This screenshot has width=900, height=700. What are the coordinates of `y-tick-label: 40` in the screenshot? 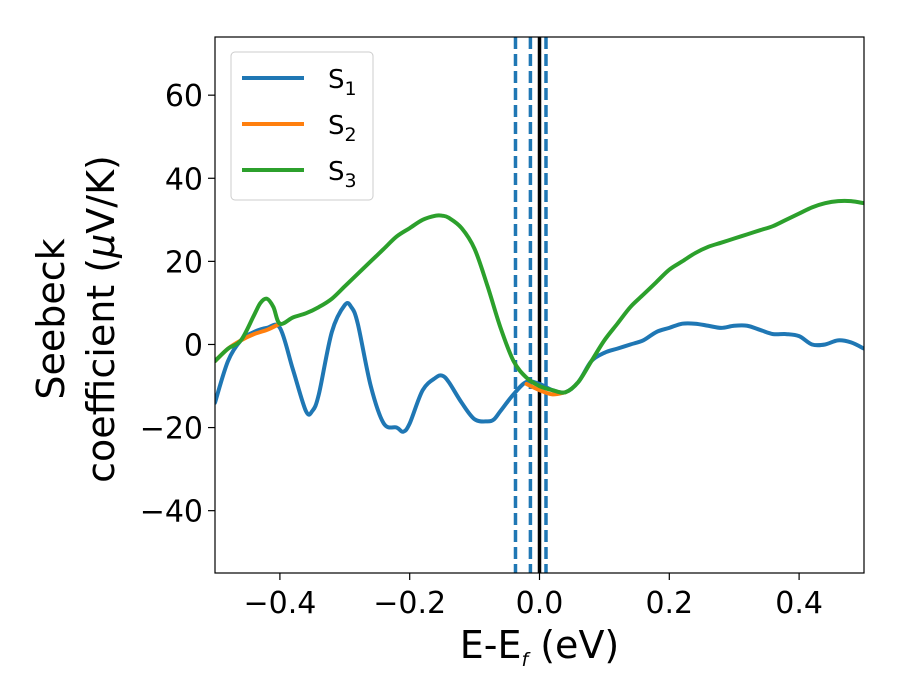 It's located at (184, 179).